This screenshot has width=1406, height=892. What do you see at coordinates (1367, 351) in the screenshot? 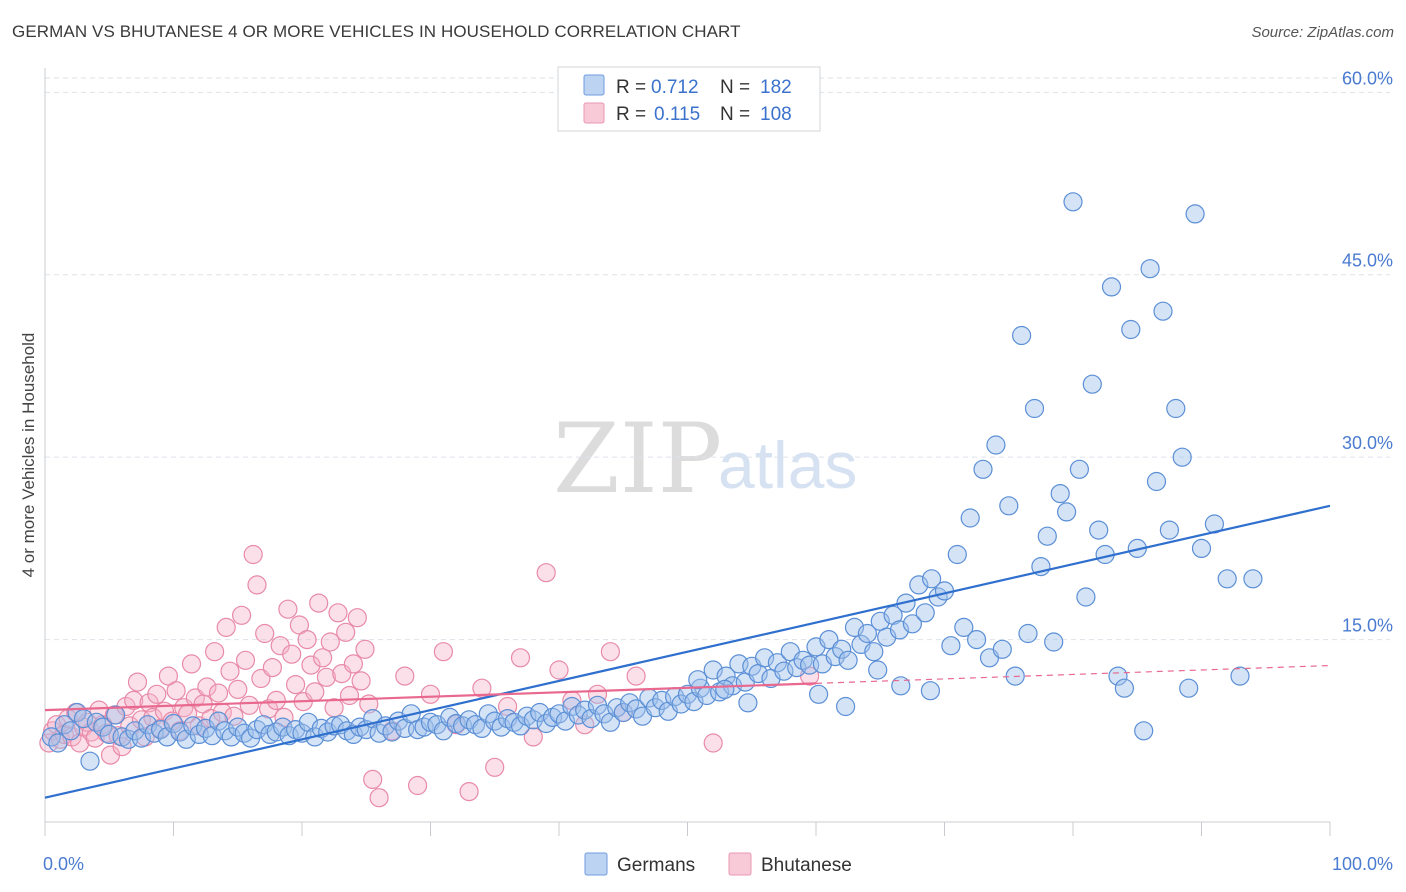
I see `y-tick-labels: 15.0% 30.0% 45.0% 60.0%` at bounding box center [1367, 351].